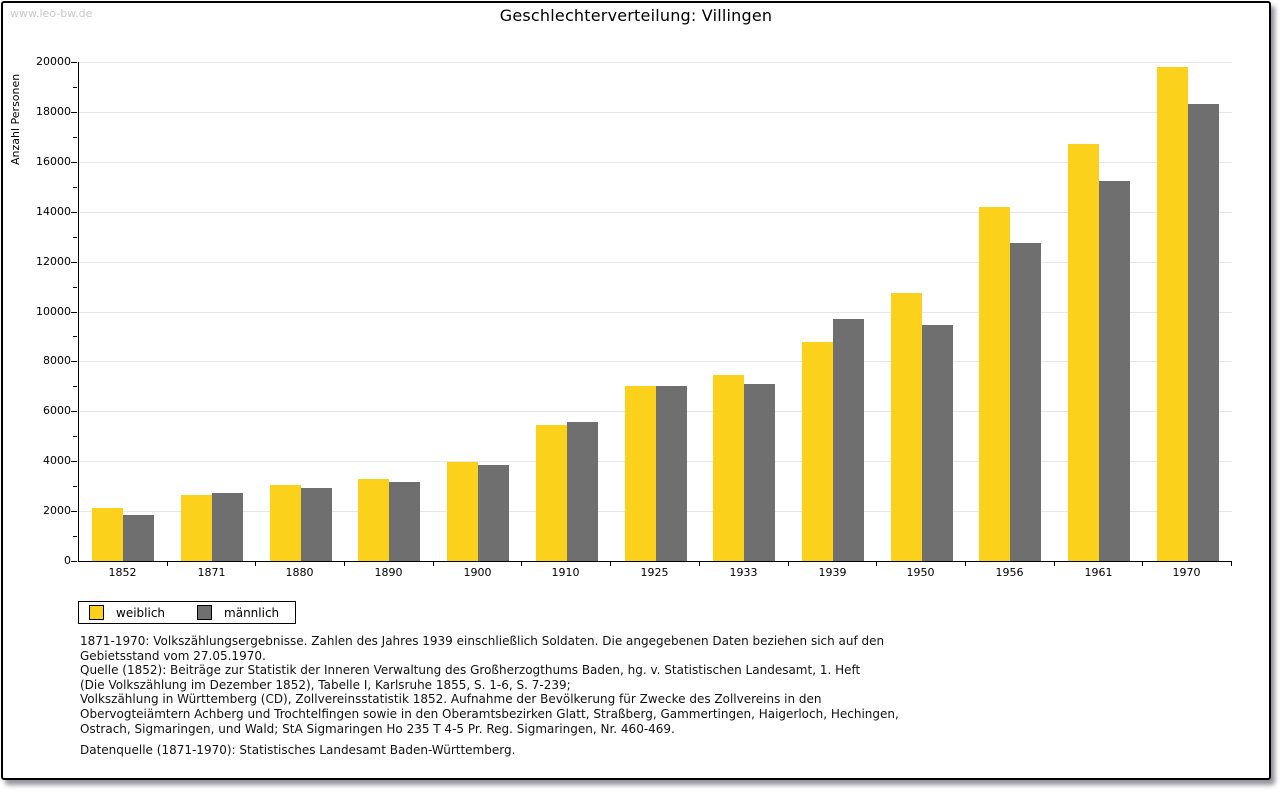 The height and width of the screenshot is (791, 1280). I want to click on x-tick-label: 1871, so click(211, 572).